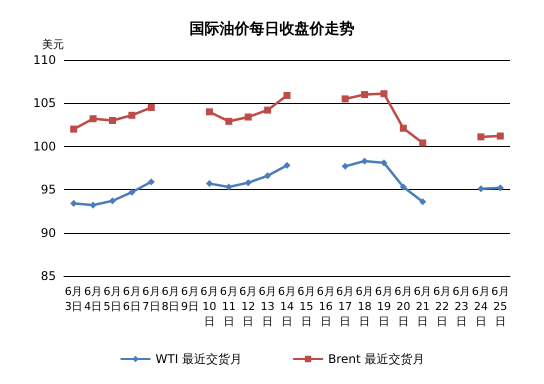 This screenshot has width=544, height=384. What do you see at coordinates (423, 306) in the screenshot?
I see `x-tick-label: 6月21日` at bounding box center [423, 306].